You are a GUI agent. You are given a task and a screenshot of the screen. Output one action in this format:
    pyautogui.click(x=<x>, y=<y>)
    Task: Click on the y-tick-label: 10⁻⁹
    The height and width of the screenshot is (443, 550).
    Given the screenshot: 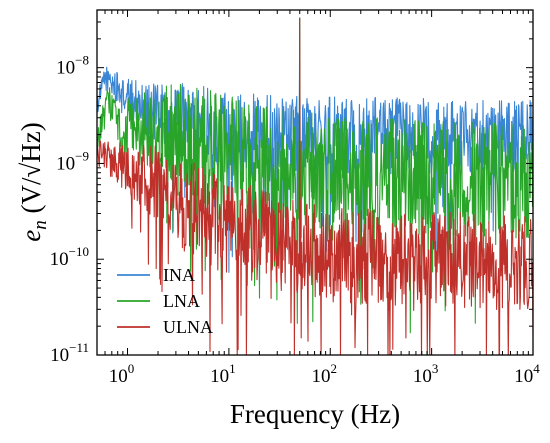 What is the action you would take?
    pyautogui.click(x=72, y=161)
    